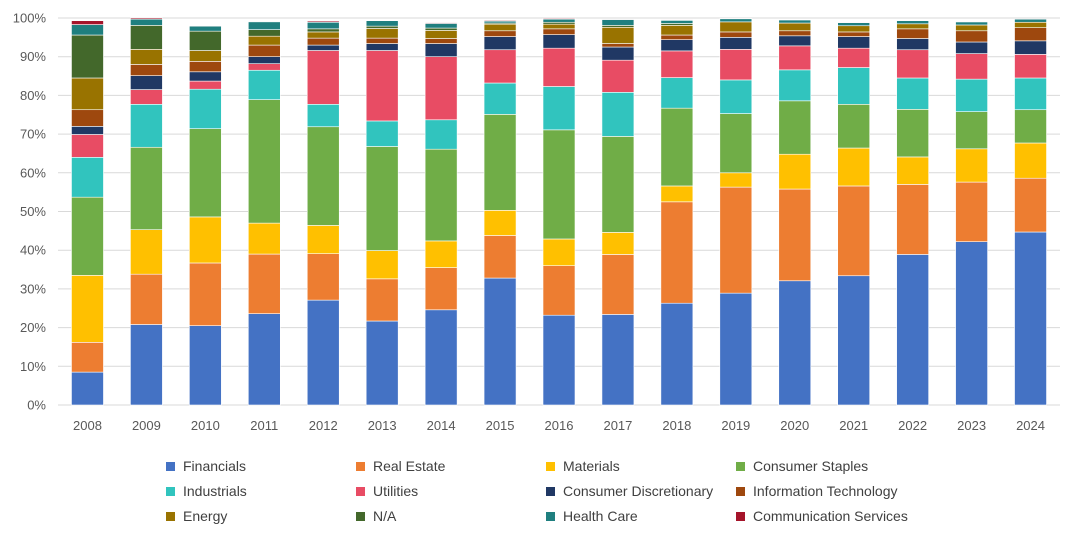 This screenshot has width=1080, height=534. I want to click on x-tick-label: 2016, so click(559, 425).